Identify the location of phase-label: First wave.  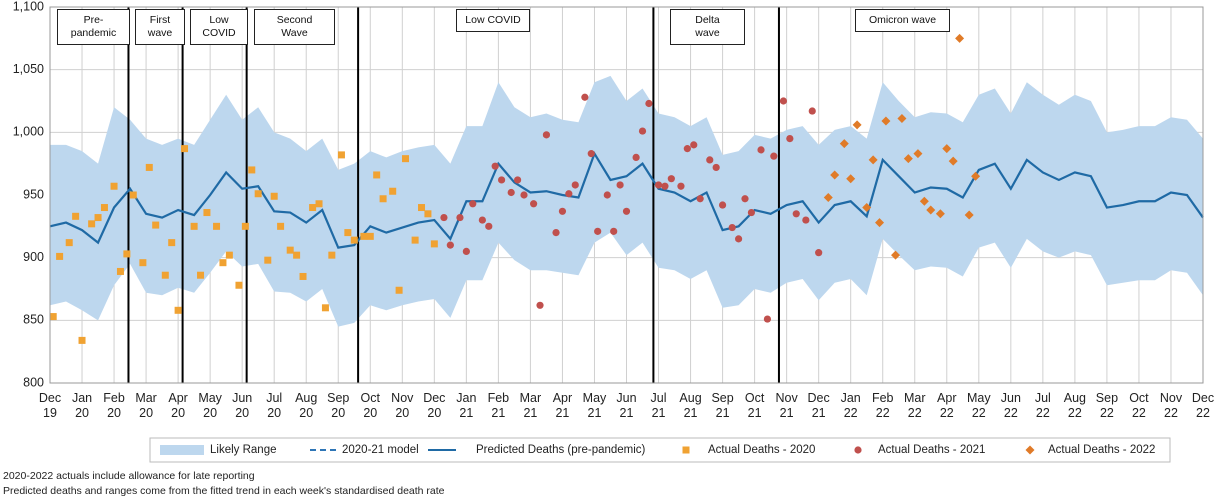
(160, 27).